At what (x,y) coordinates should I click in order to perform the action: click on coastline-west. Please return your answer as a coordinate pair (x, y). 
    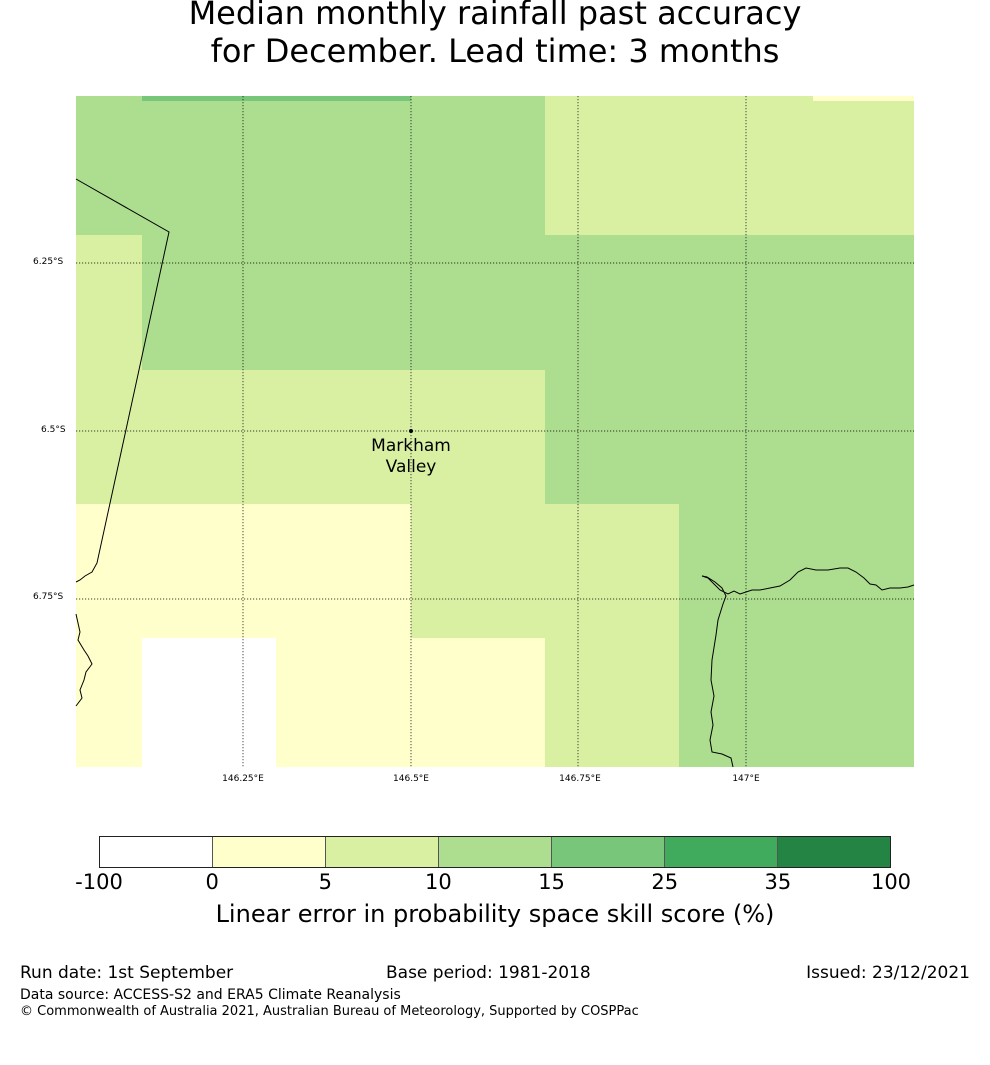
    Looking at the image, I should click on (84, 660).